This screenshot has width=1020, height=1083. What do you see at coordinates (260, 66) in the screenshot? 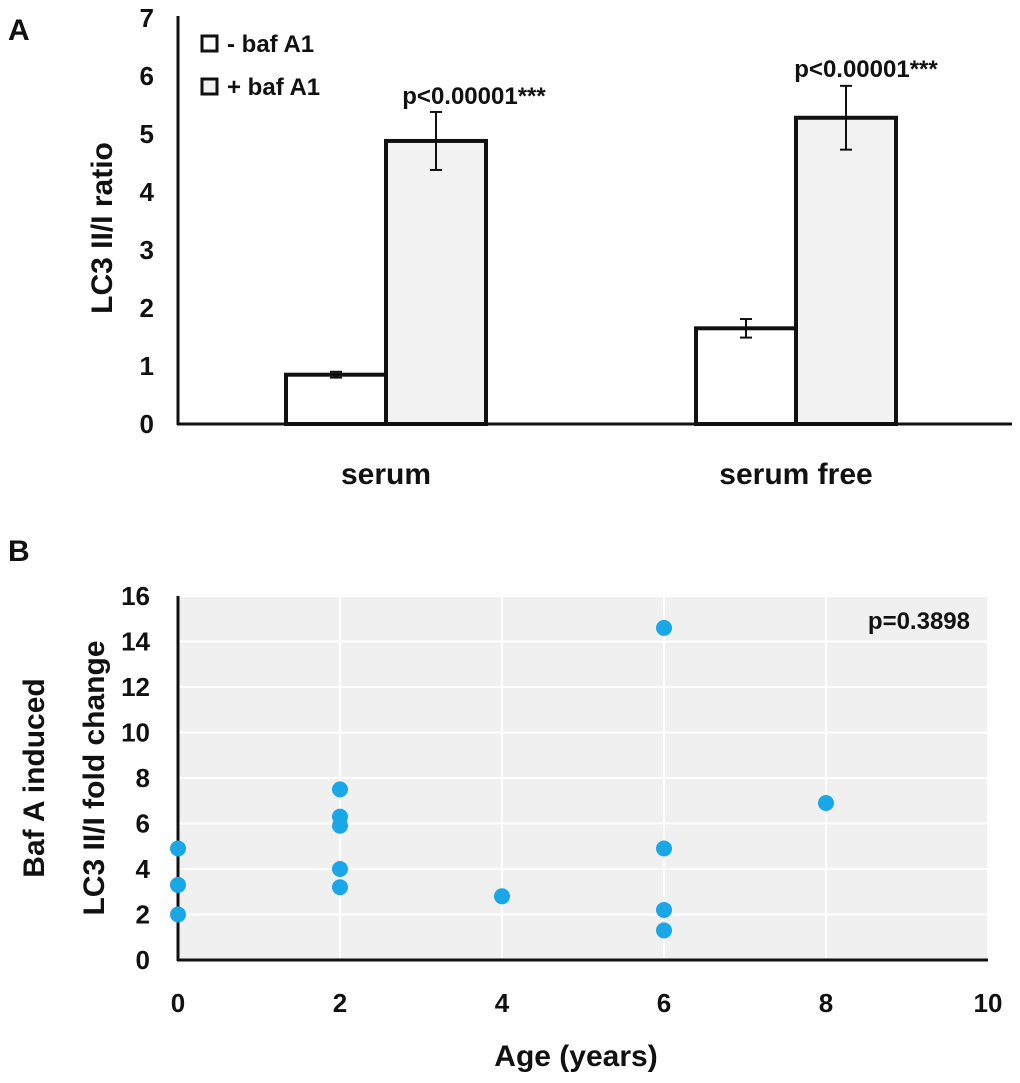
I see `legend-a: - baf A1 + baf A1` at bounding box center [260, 66].